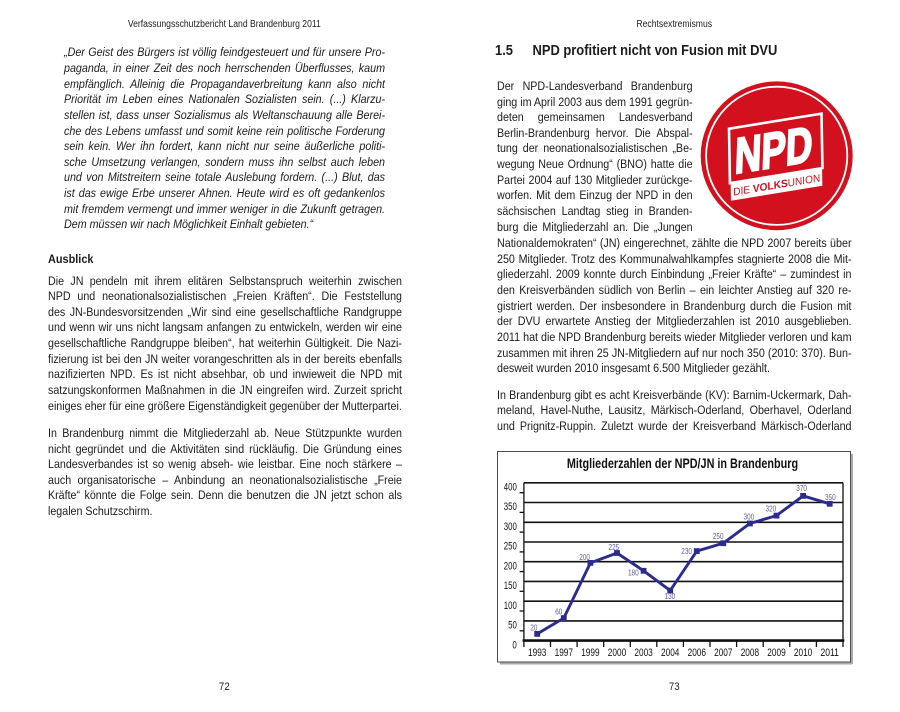  Describe the element at coordinates (590, 653) in the screenshot. I see `svg-text: 1999` at that location.